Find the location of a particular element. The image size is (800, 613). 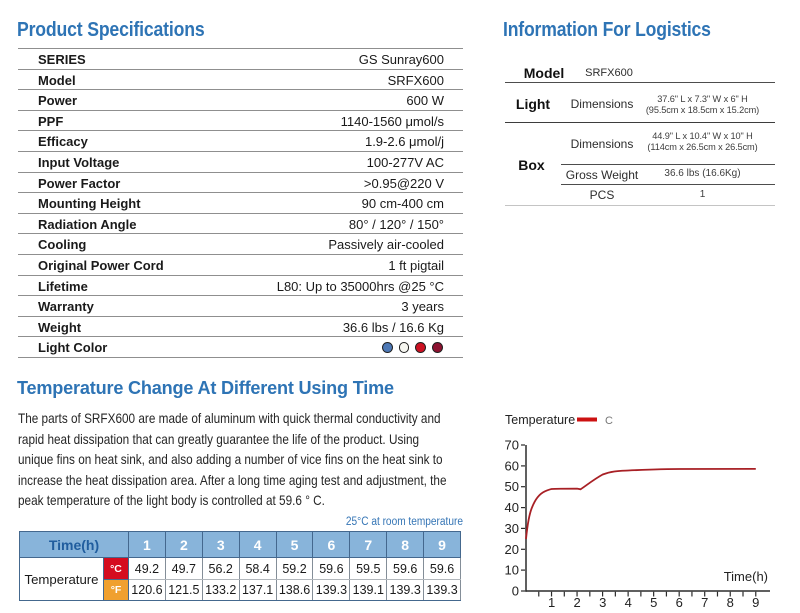

svg-text: 4 is located at coordinates (628, 602).